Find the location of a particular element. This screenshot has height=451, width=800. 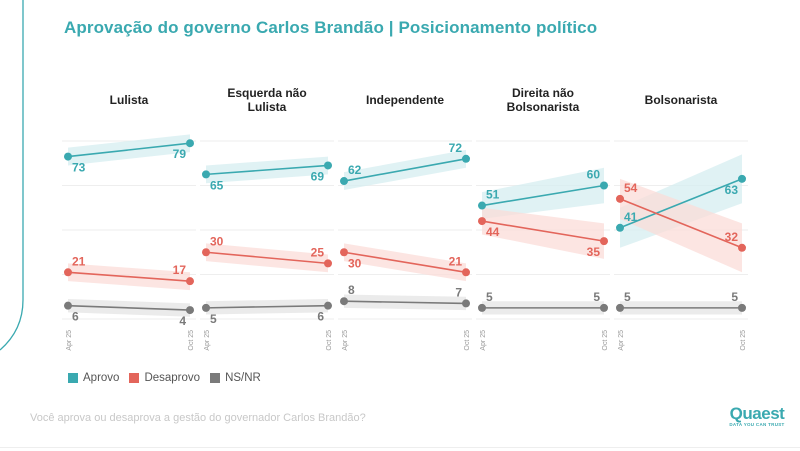

legend-label-aprovo: Aprovo is located at coordinates (101, 378).